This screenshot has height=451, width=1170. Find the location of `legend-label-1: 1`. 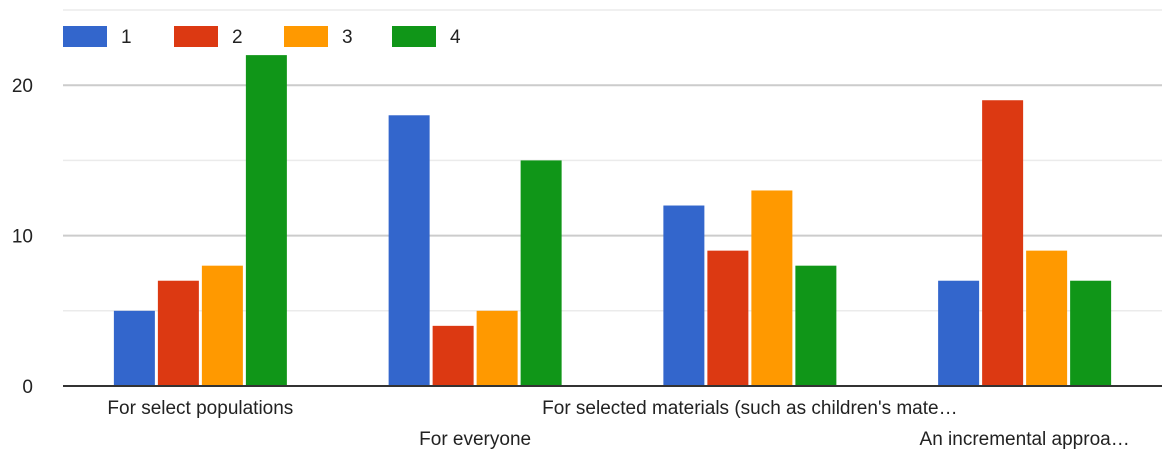

legend-label-1: 1 is located at coordinates (126, 37).